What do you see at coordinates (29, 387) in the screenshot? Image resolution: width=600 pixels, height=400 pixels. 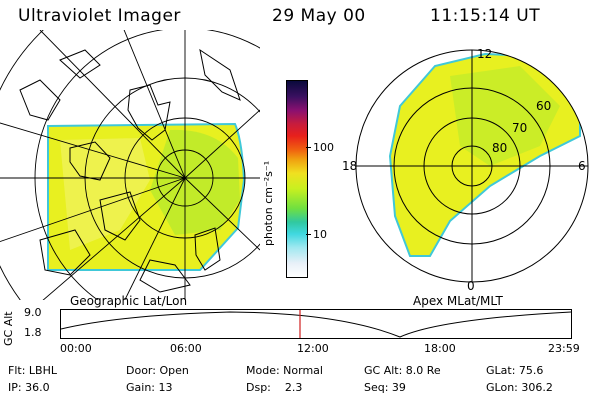 I see `ip-status: IP: 36.0` at bounding box center [29, 387].